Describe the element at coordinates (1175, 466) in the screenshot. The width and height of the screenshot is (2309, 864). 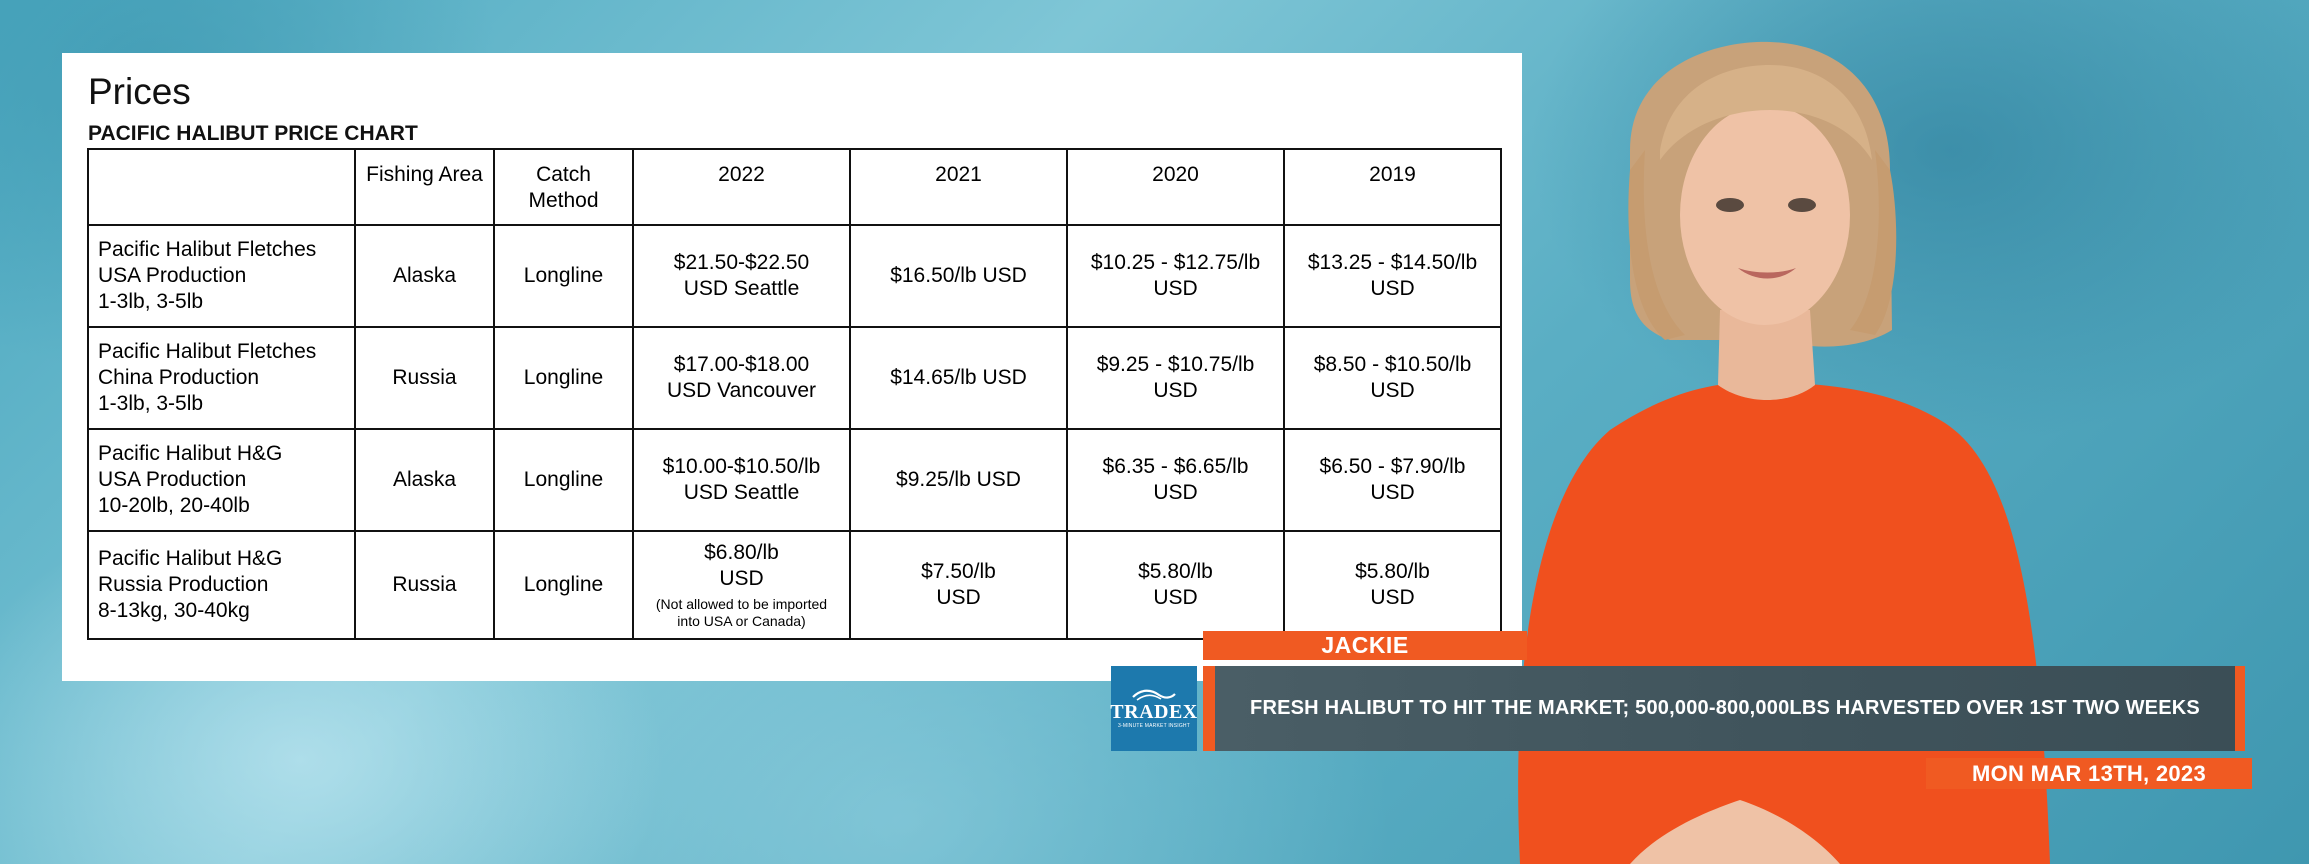
I see `price-value: $6.35 - $6.65/lb` at that location.